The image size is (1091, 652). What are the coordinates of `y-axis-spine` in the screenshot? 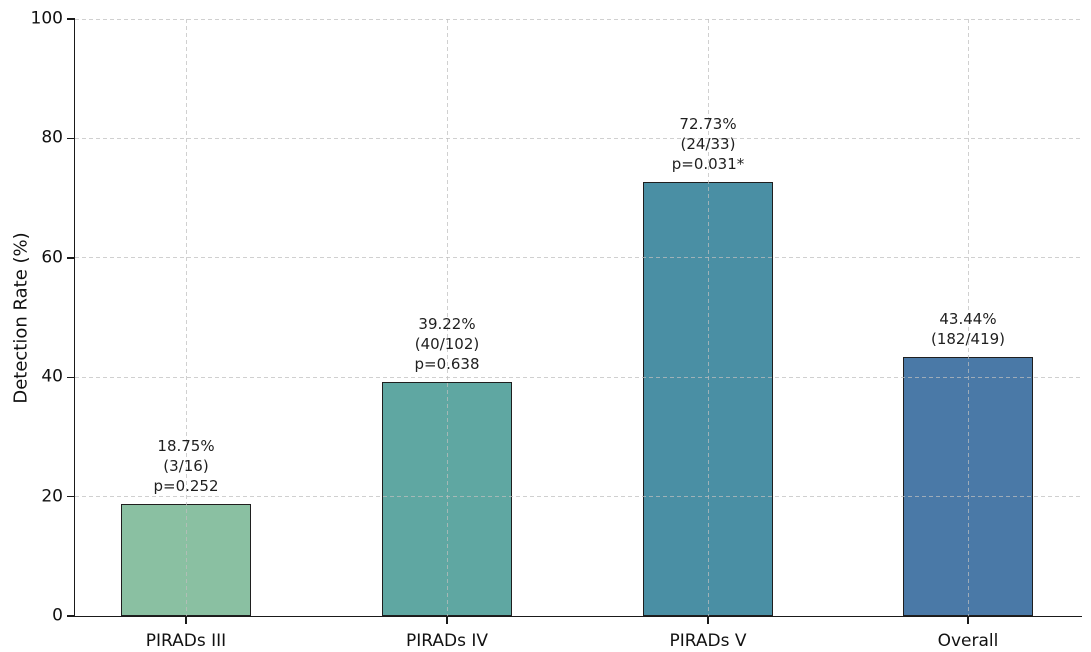 It's located at (75, 317).